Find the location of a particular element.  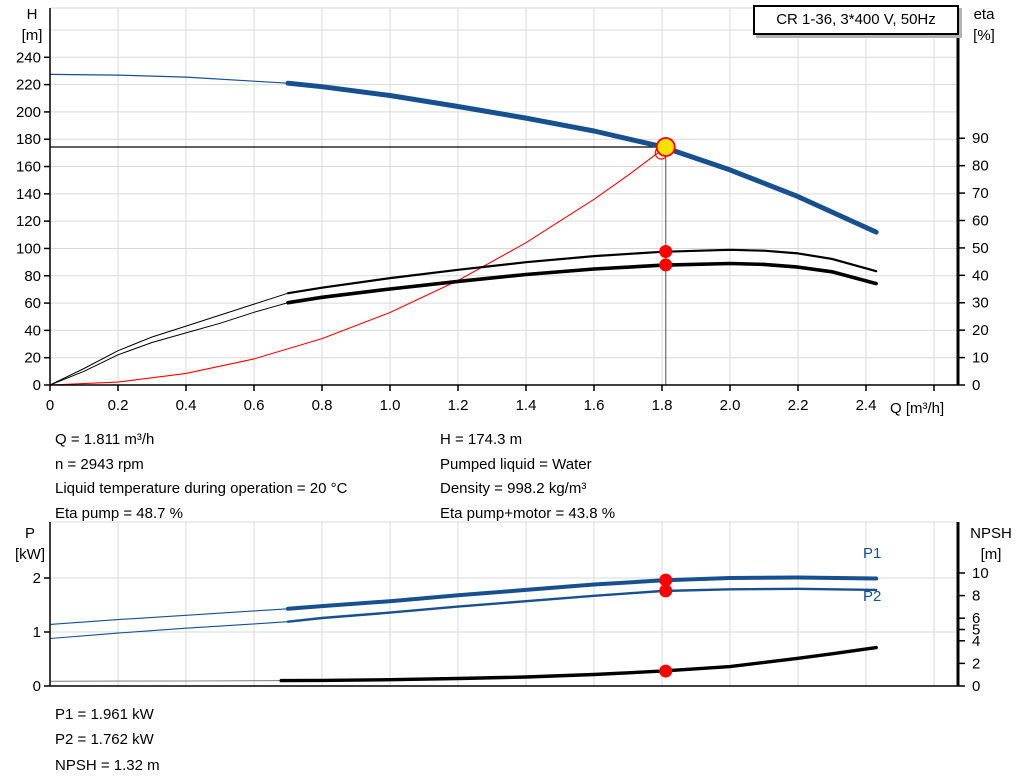

npsh-axis-title-line1: NPSH is located at coordinates (991, 533).